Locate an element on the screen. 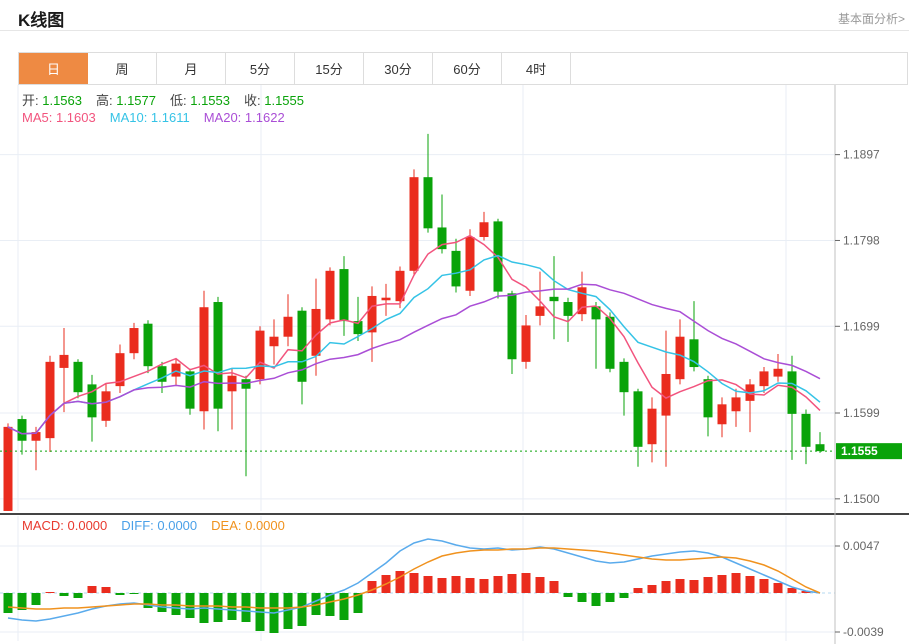 This screenshot has width=909, height=644. dea-line is located at coordinates (414, 578).